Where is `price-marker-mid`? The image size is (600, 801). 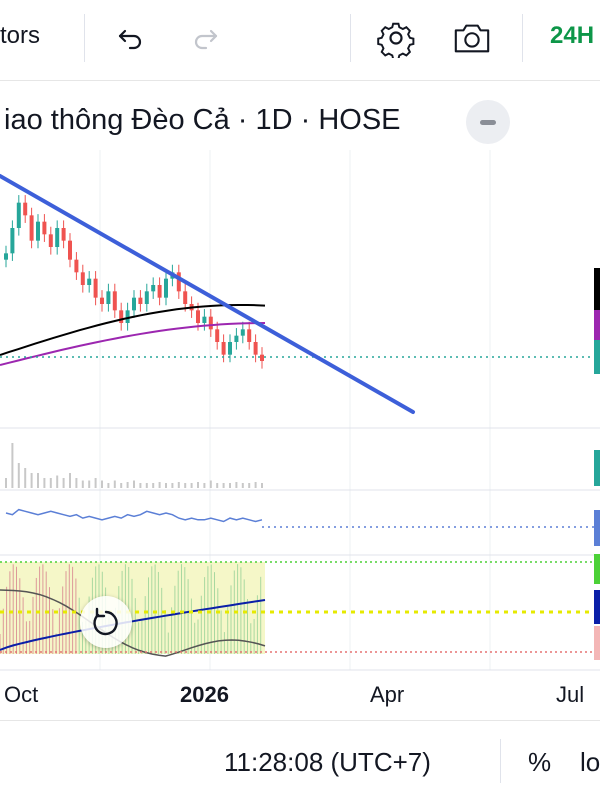 price-marker-mid is located at coordinates (597, 325).